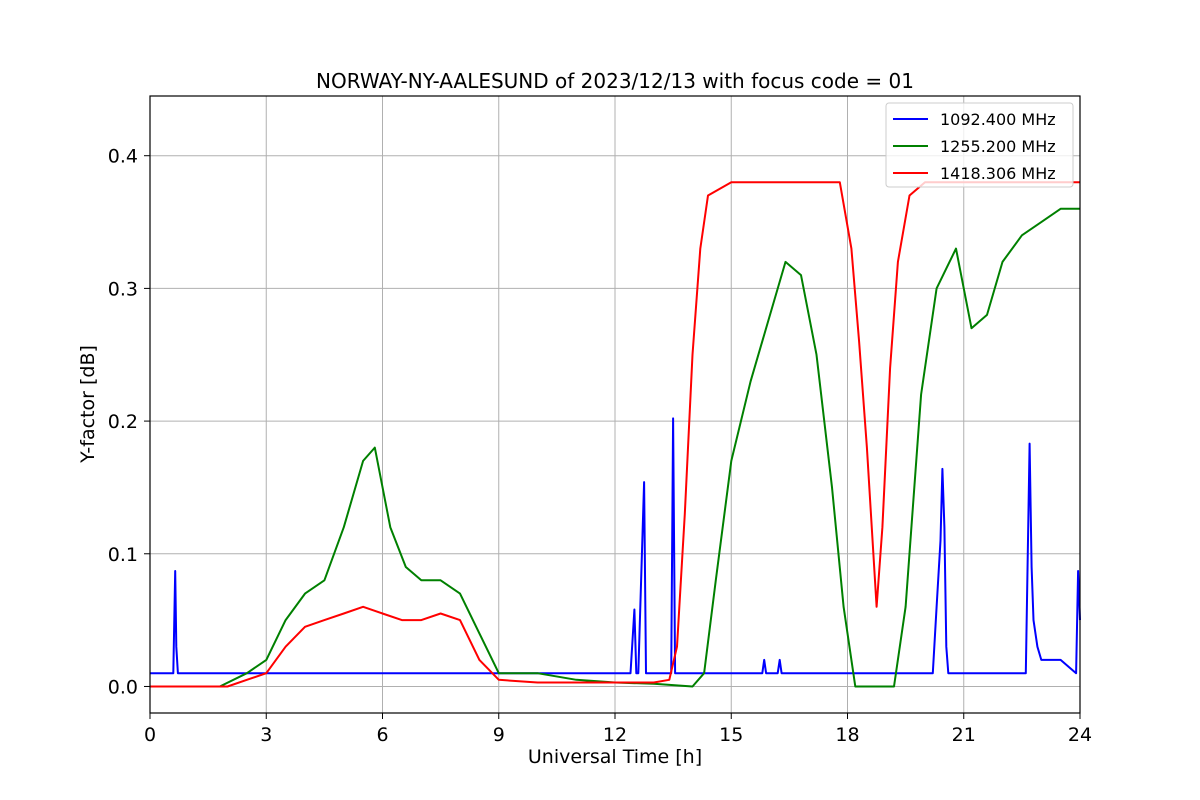 This screenshot has height=800, width=1200. I want to click on legend-label-1: 1255.200 MHz, so click(998, 146).